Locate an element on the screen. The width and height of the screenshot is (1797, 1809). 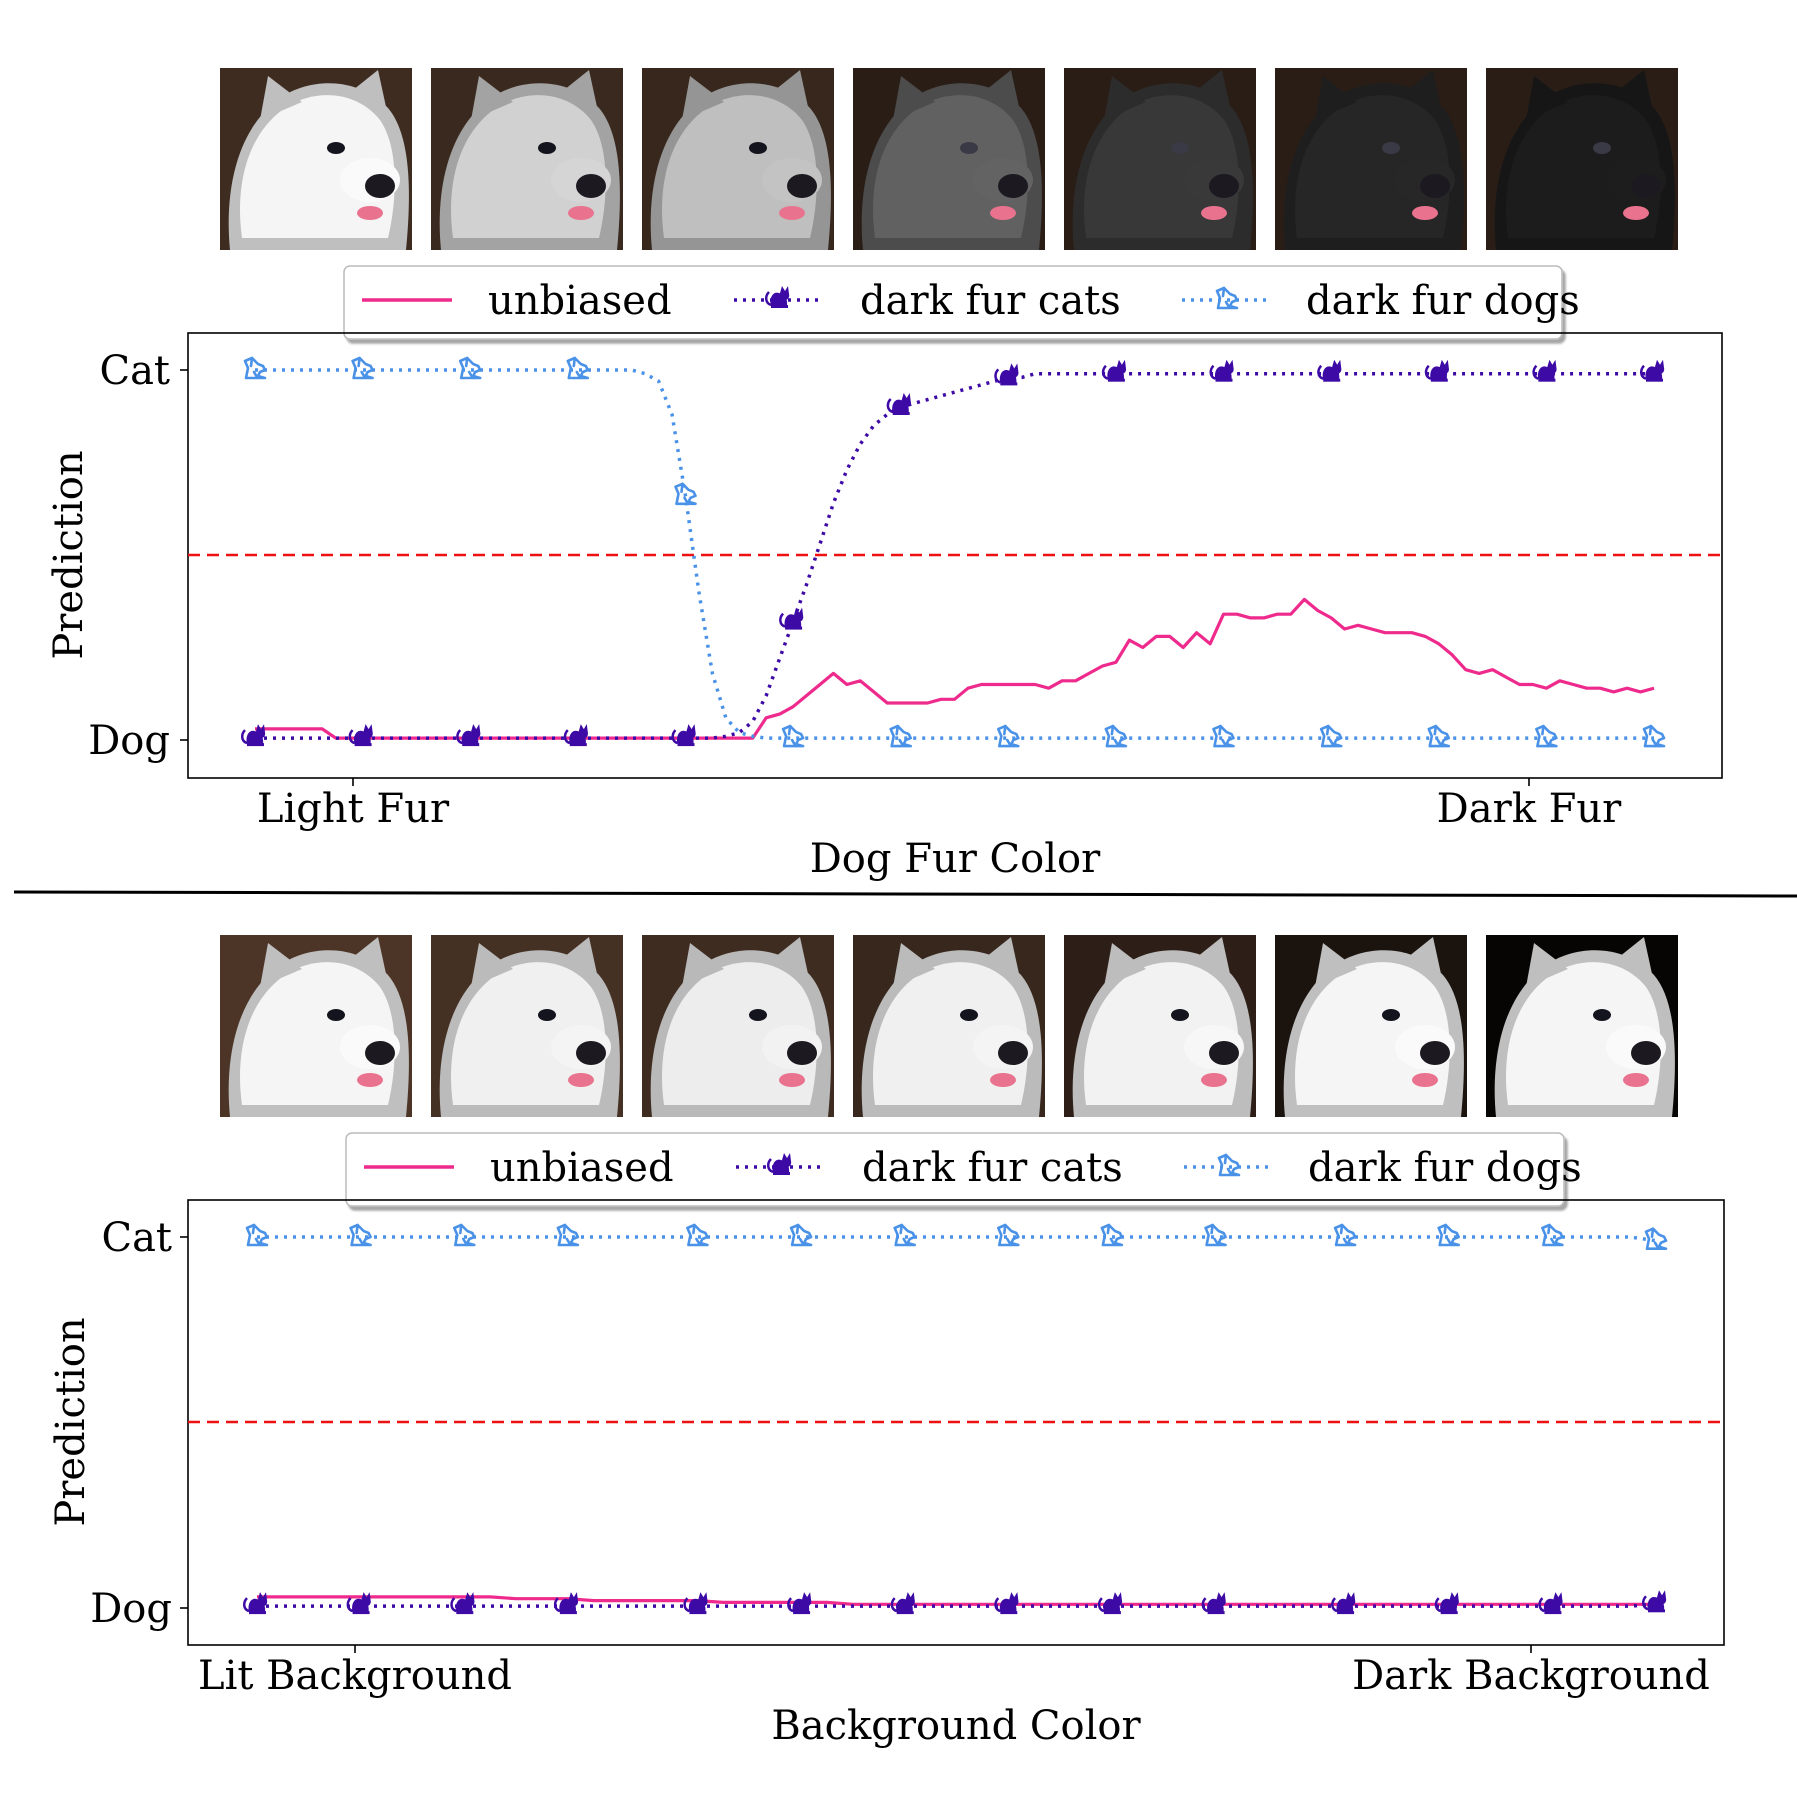
x-tick-label-lit-background: Lit Background is located at coordinates (355, 1676).